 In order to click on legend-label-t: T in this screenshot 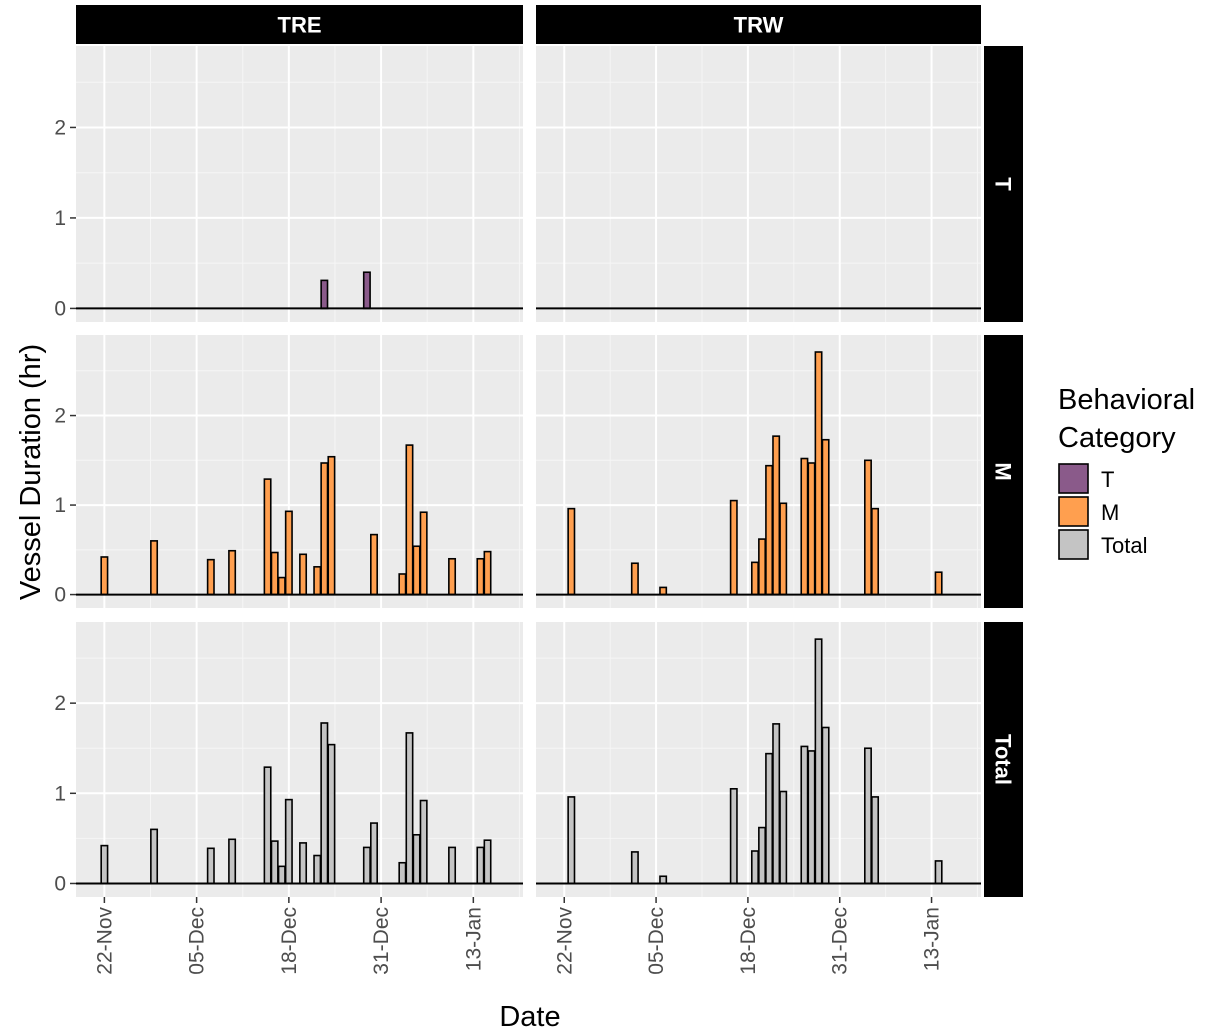, I will do `click(1107, 479)`.